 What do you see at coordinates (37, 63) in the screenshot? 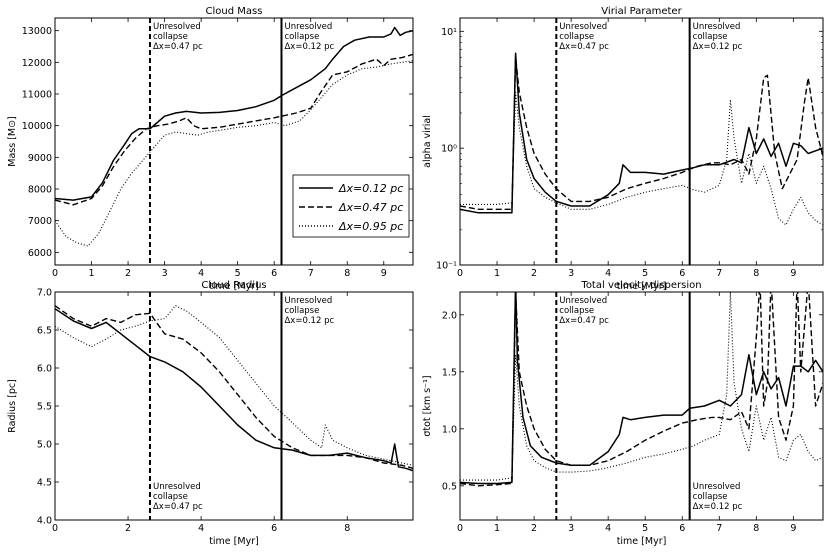
I see `y-tick-label: 12000` at bounding box center [37, 63].